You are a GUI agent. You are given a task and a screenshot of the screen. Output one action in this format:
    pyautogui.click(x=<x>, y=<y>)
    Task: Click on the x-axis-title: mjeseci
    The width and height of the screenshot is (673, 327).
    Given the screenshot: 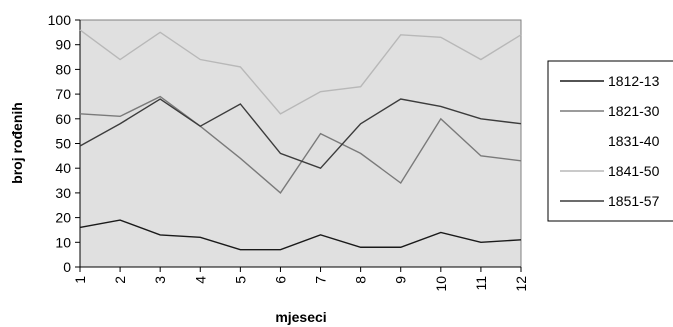 What is the action you would take?
    pyautogui.click(x=300, y=317)
    